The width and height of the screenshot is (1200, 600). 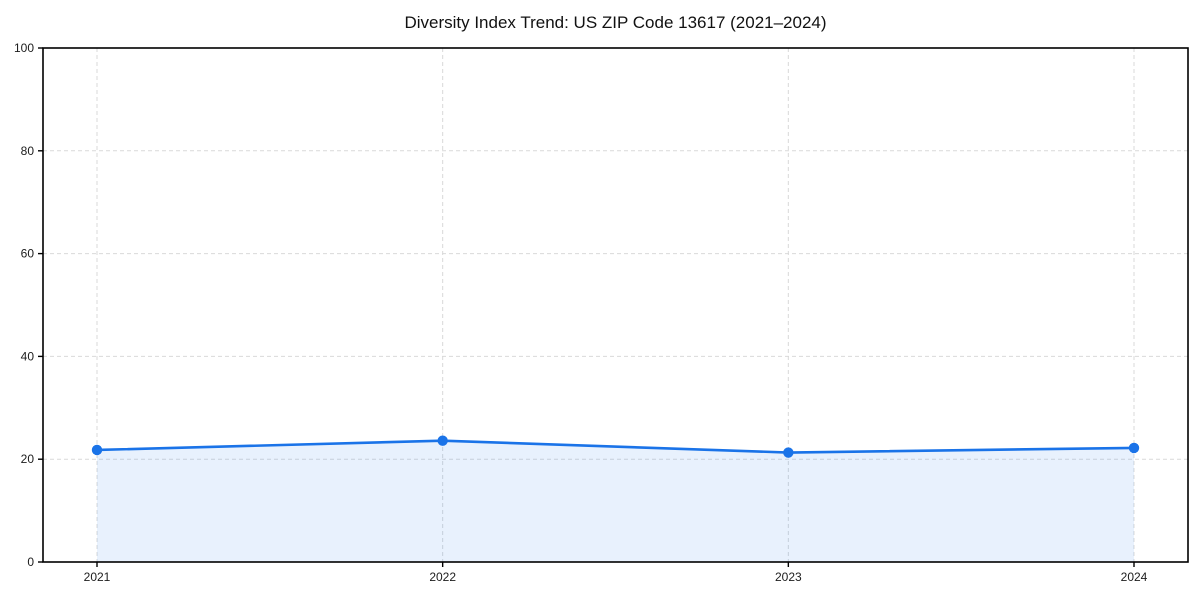 What do you see at coordinates (28, 459) in the screenshot?
I see `y-tick-label: 20` at bounding box center [28, 459].